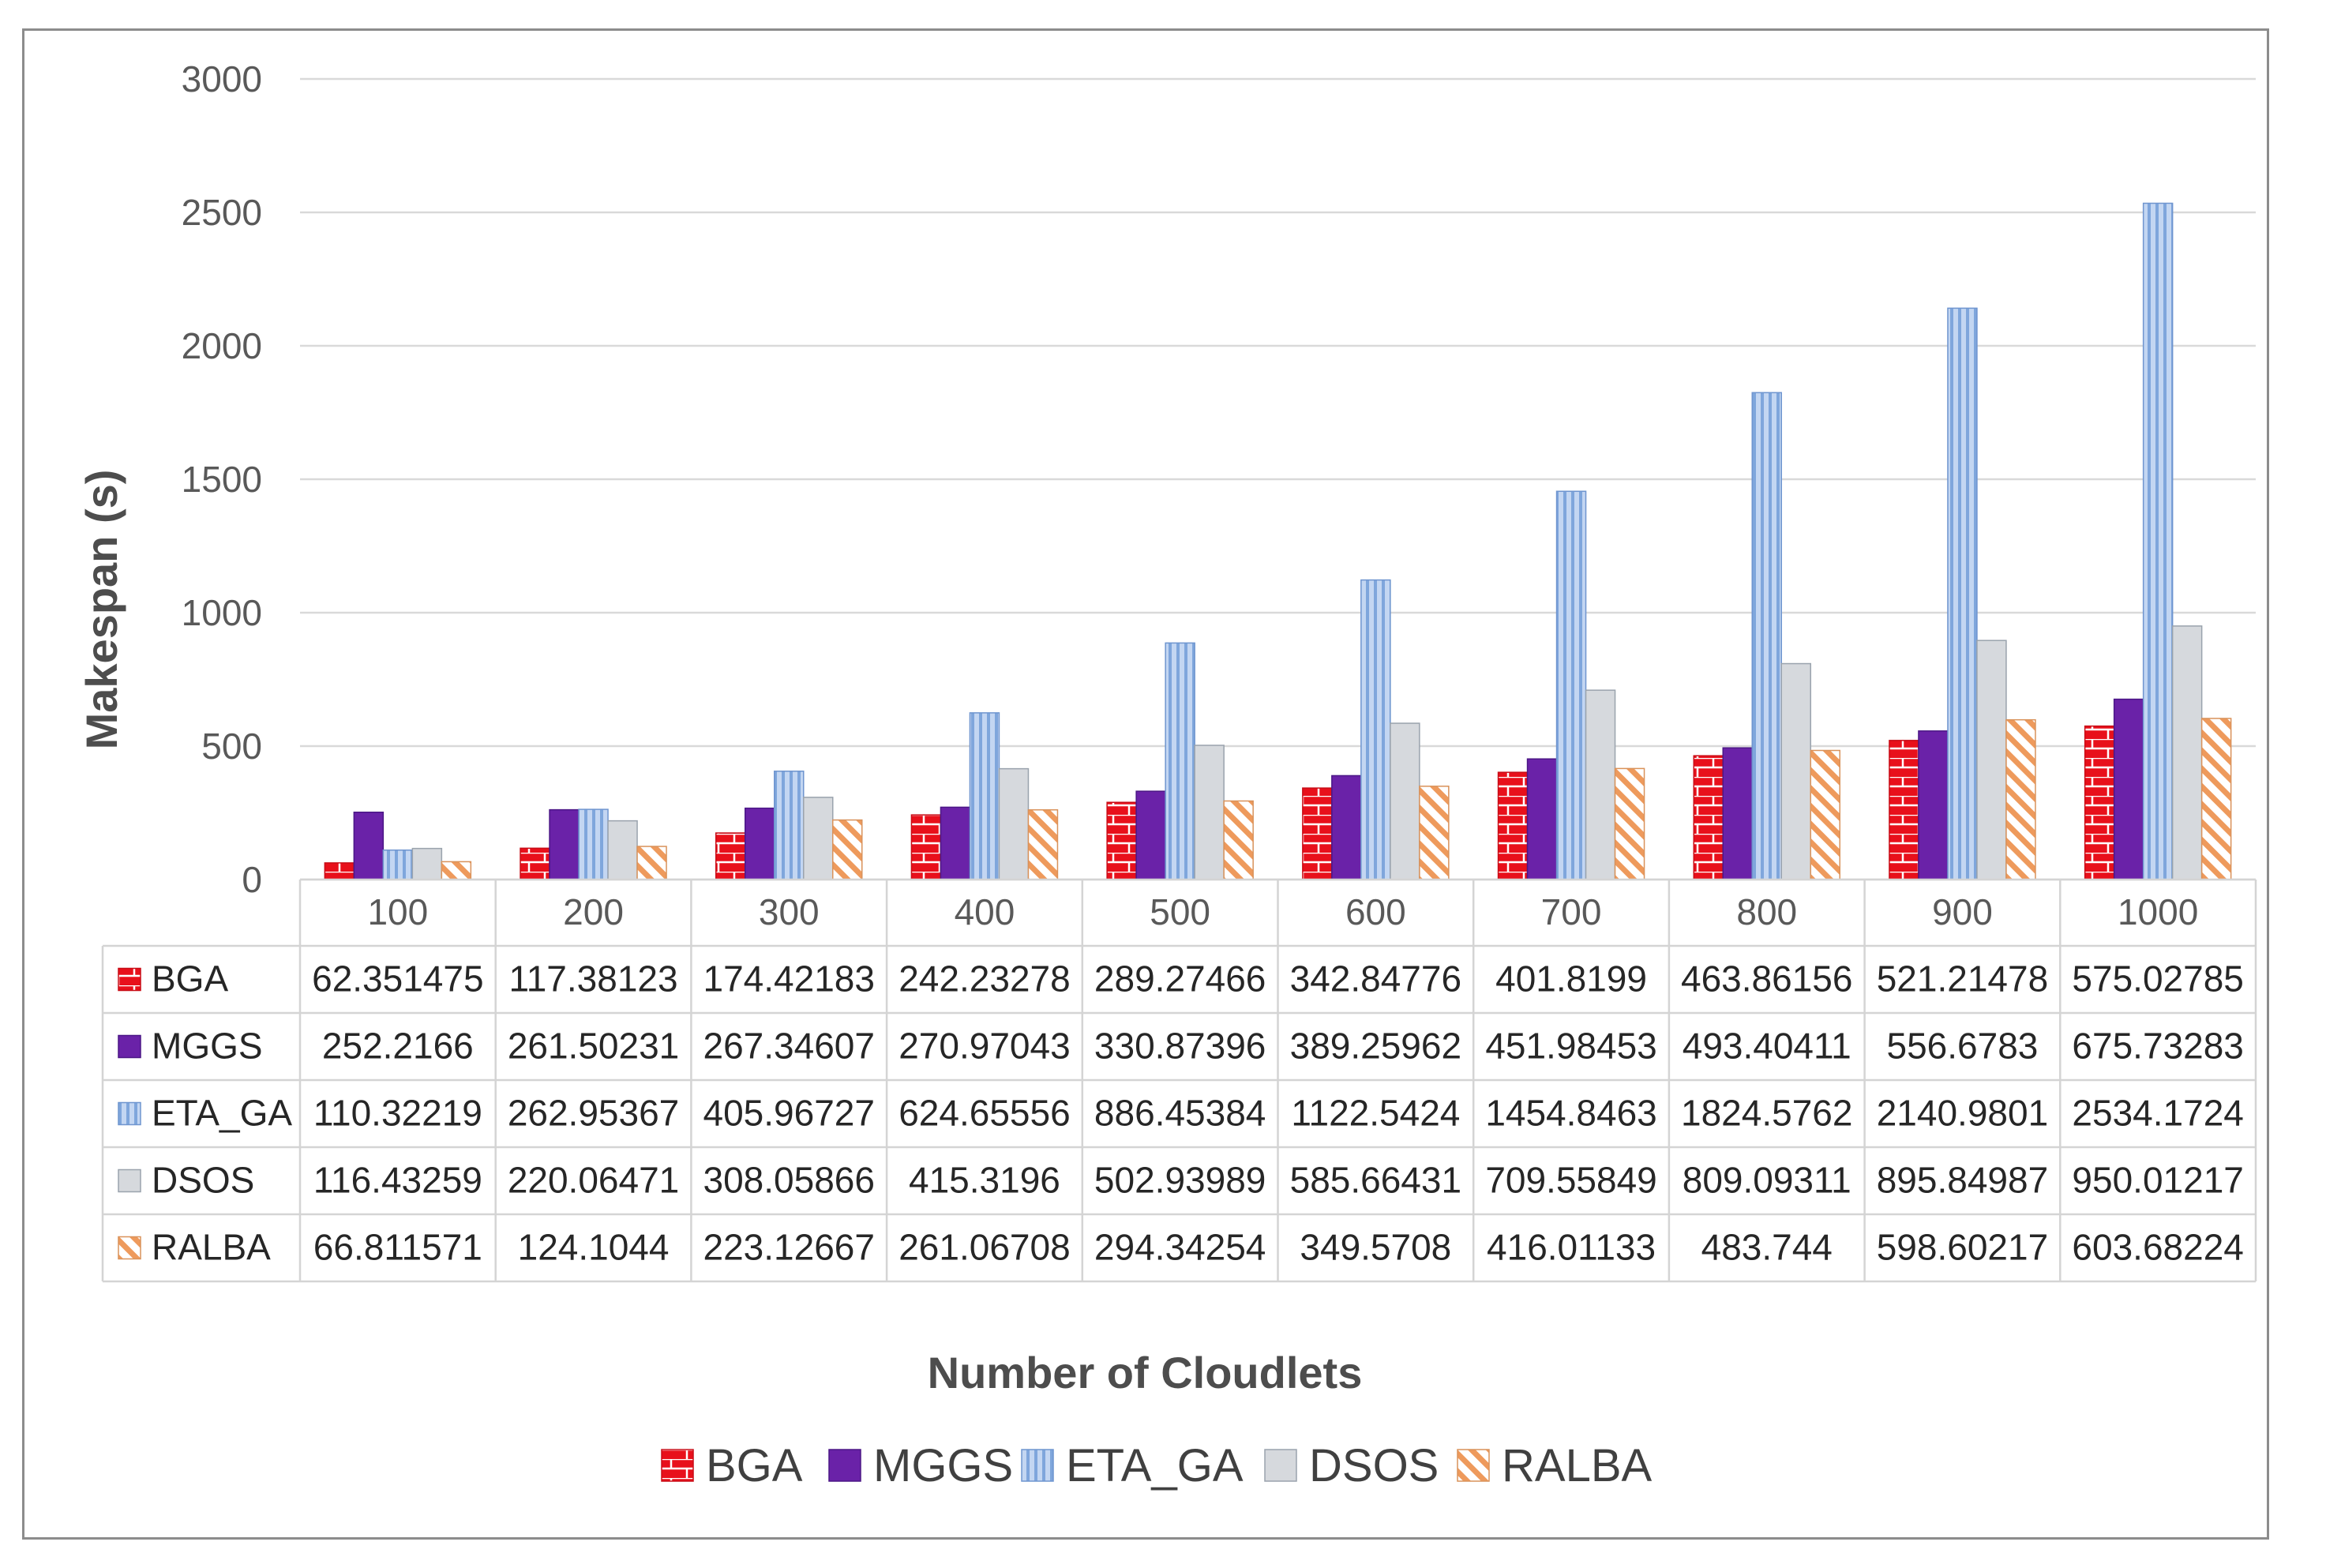 The height and width of the screenshot is (1568, 2326). What do you see at coordinates (1963, 1046) in the screenshot?
I see `table-cell: 556.6783` at bounding box center [1963, 1046].